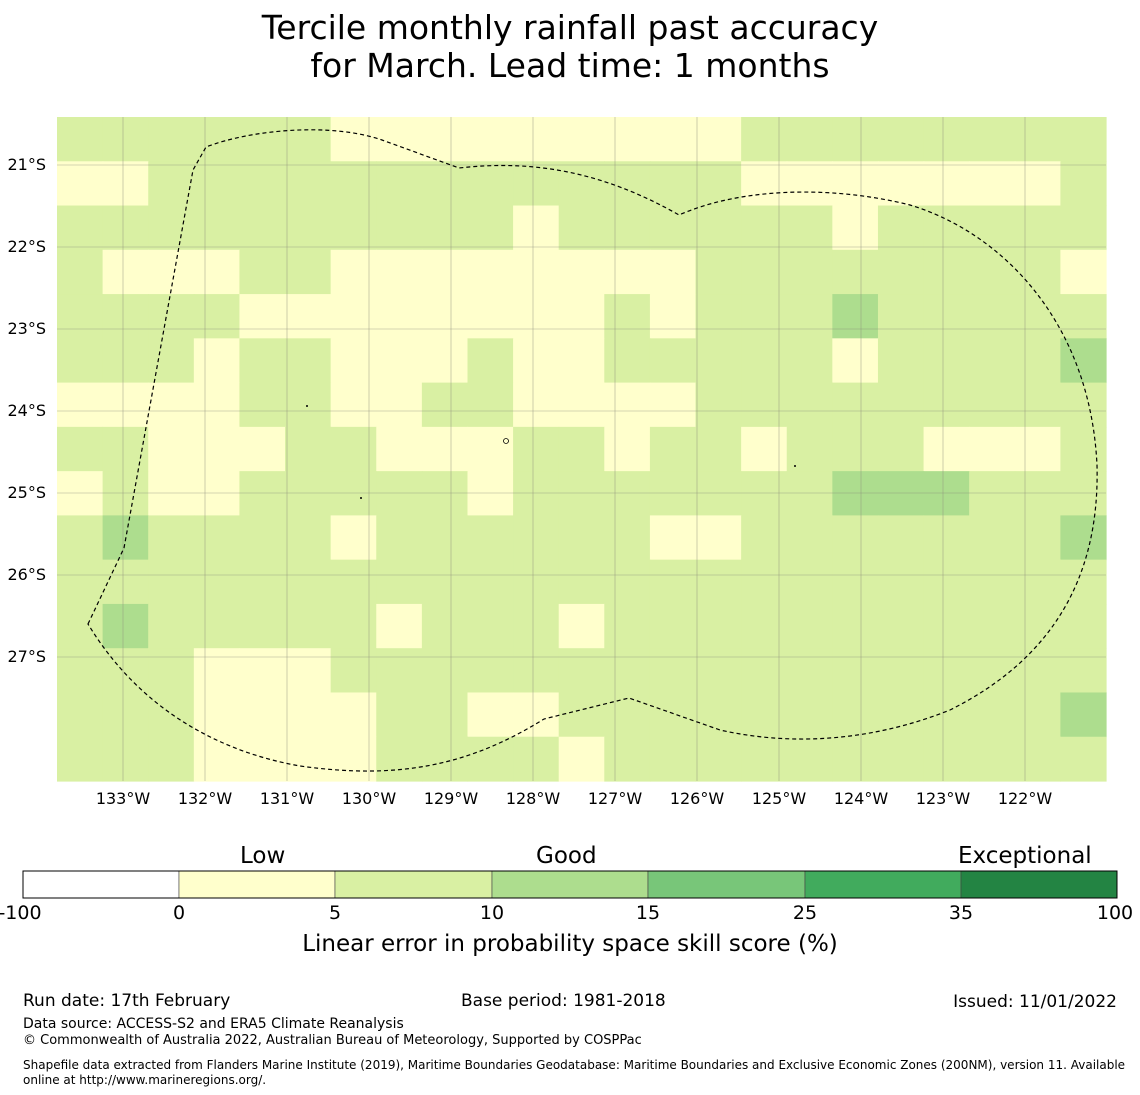  Describe the element at coordinates (26, 410) in the screenshot. I see `lat-label: 24°S` at that location.